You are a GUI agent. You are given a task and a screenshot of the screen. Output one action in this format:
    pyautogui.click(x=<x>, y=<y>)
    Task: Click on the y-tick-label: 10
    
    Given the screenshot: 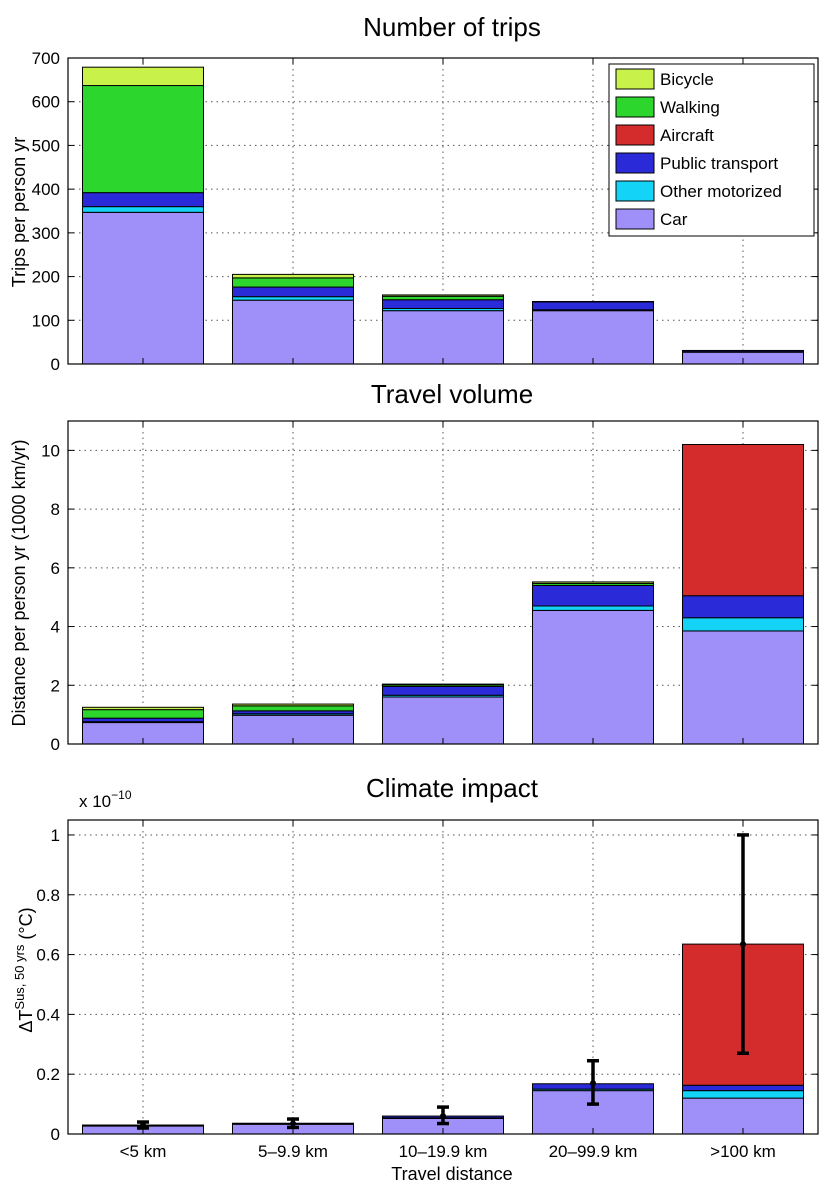 What is the action you would take?
    pyautogui.click(x=50, y=450)
    